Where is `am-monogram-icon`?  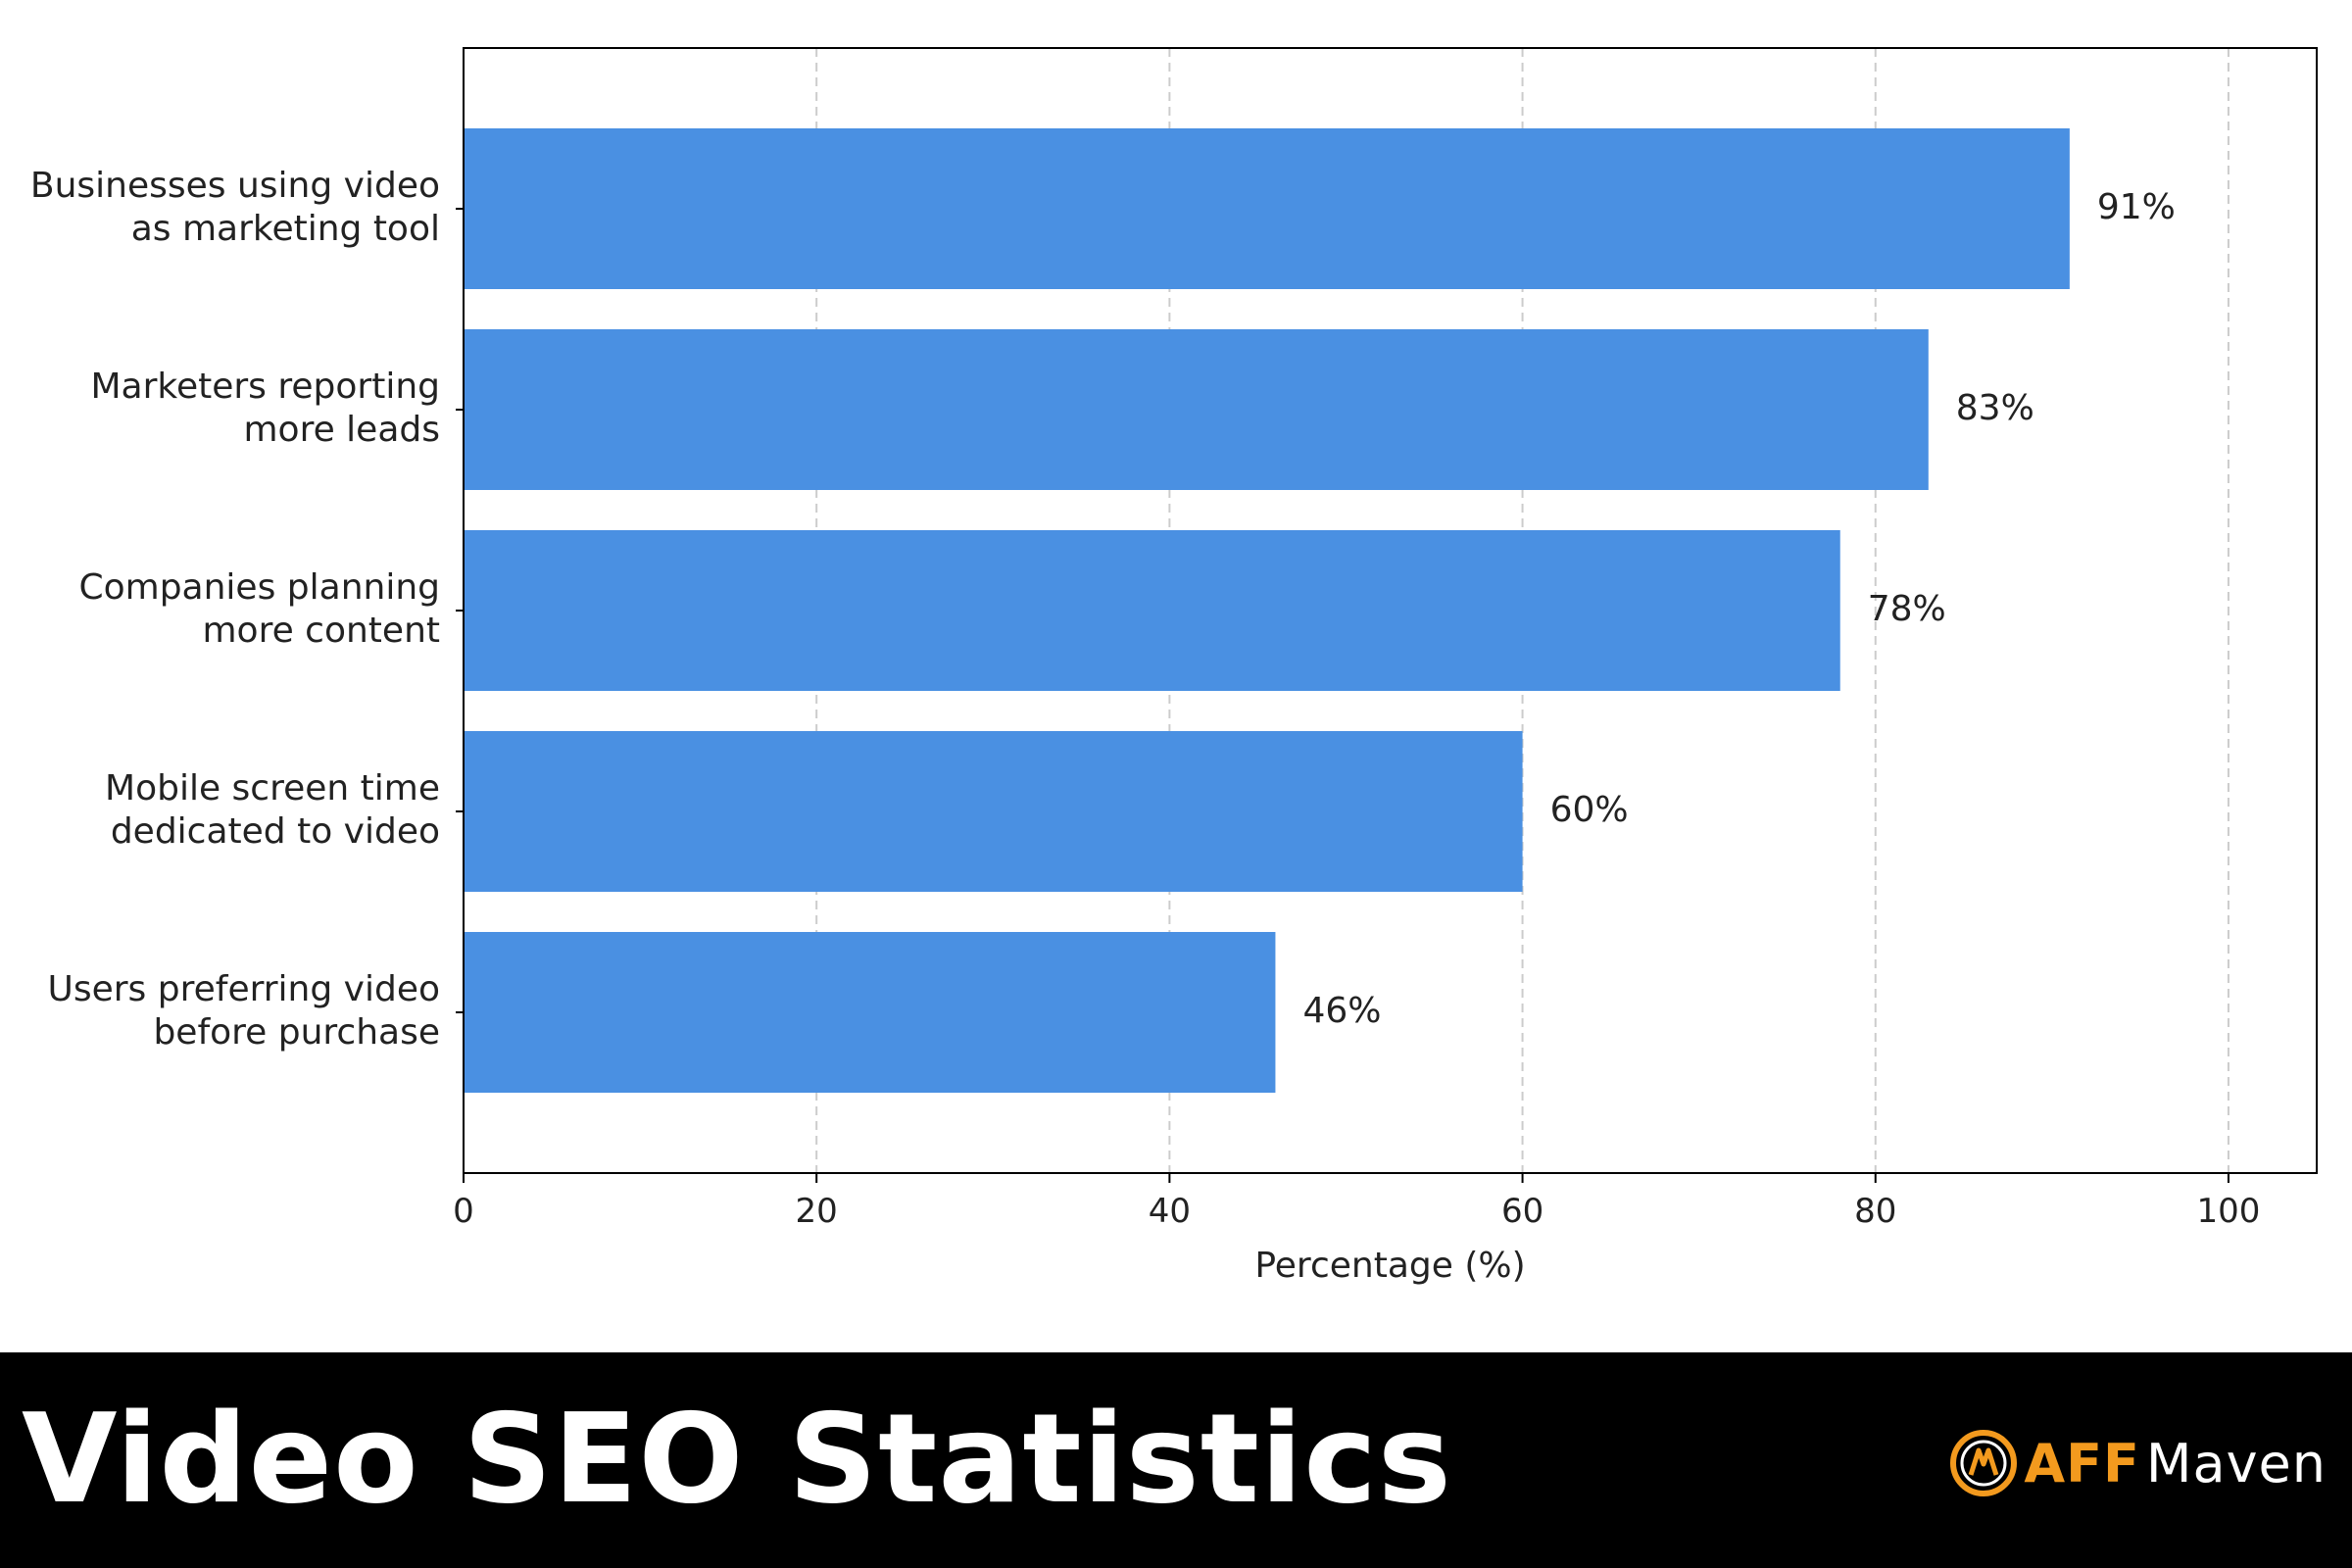 am-monogram-icon is located at coordinates (1984, 1463).